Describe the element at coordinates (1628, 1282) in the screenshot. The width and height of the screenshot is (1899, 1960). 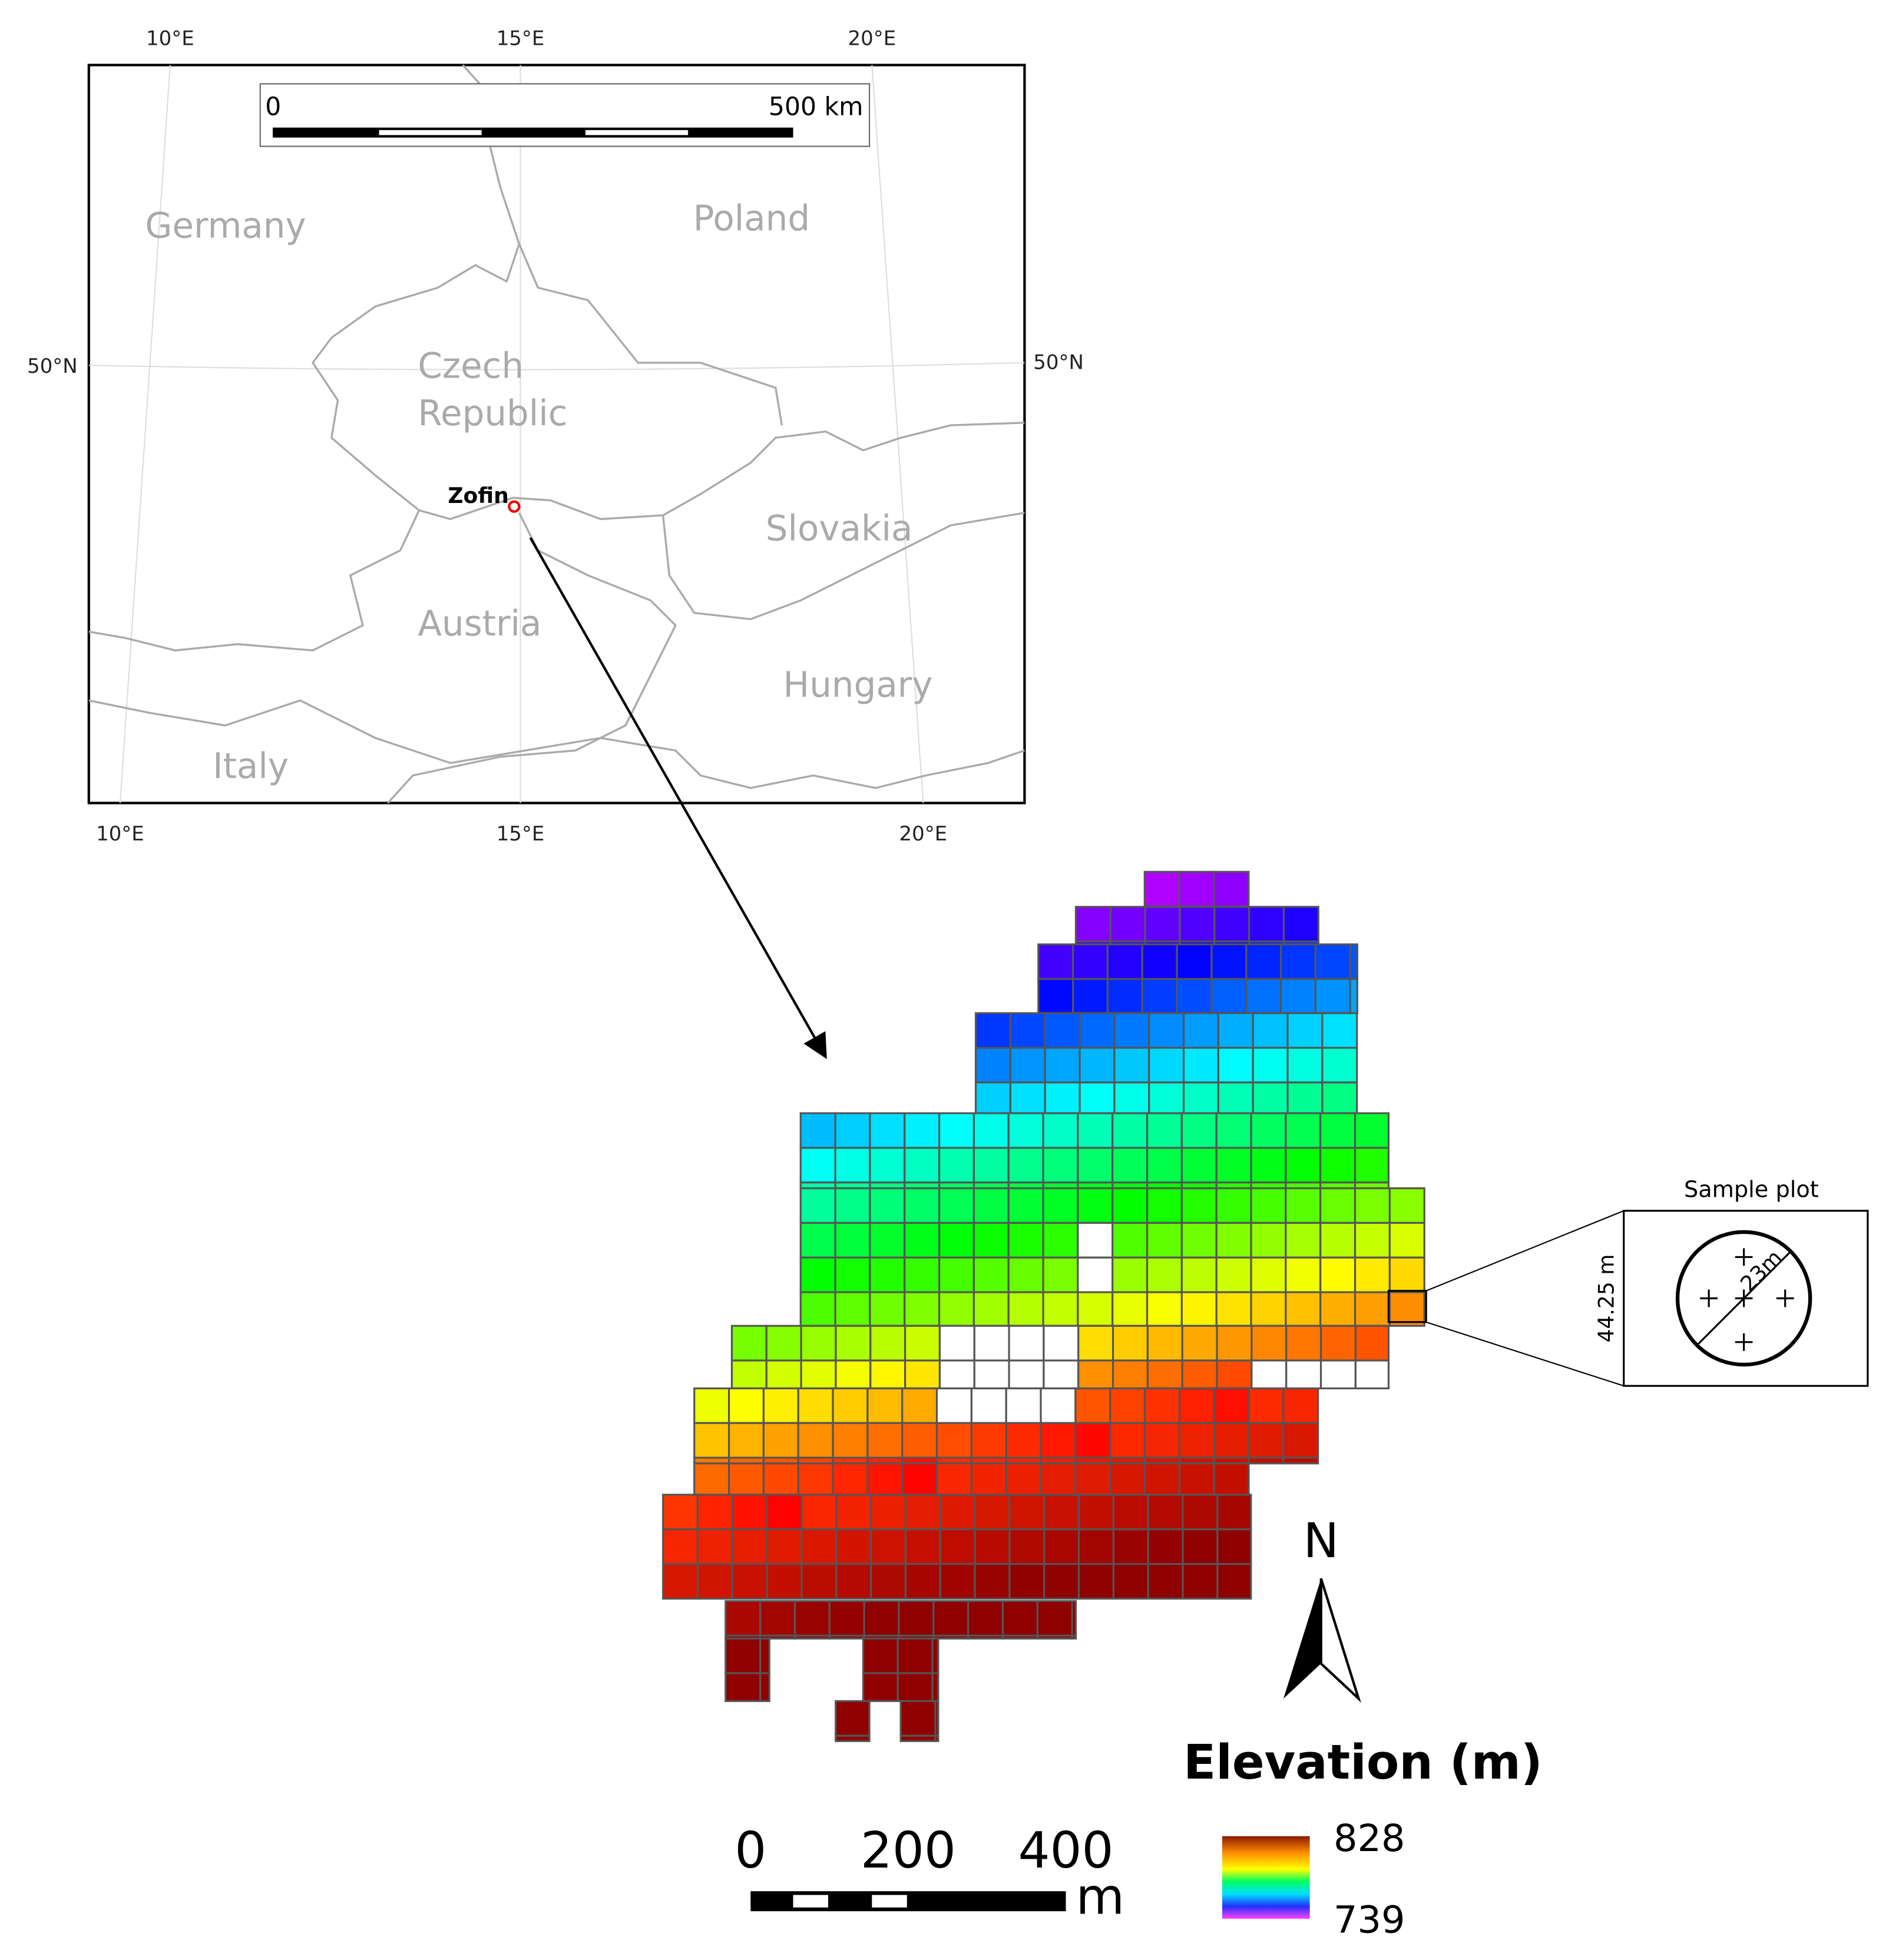
I see `sample-plot: Sample plot 44.25 m 23m` at that location.